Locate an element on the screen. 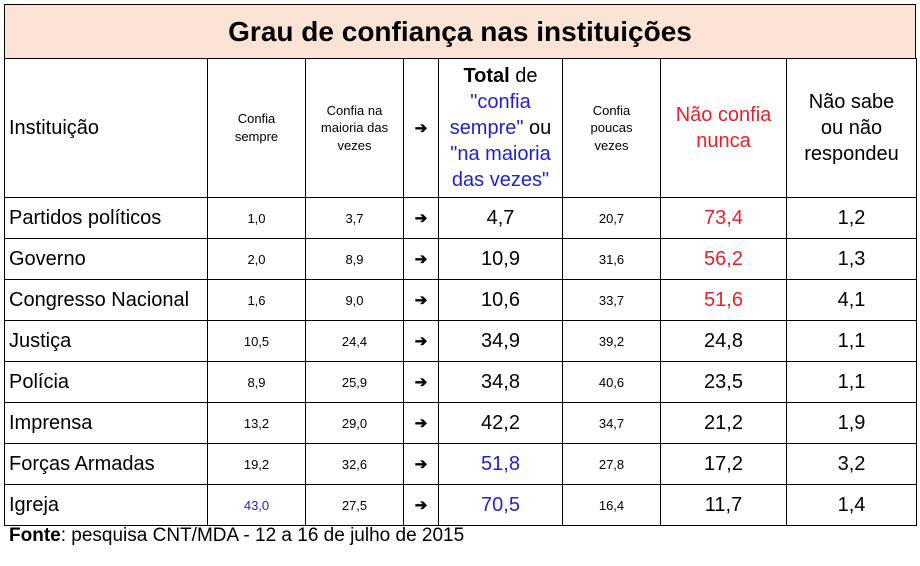  cell-total: 51,8 is located at coordinates (500, 464).